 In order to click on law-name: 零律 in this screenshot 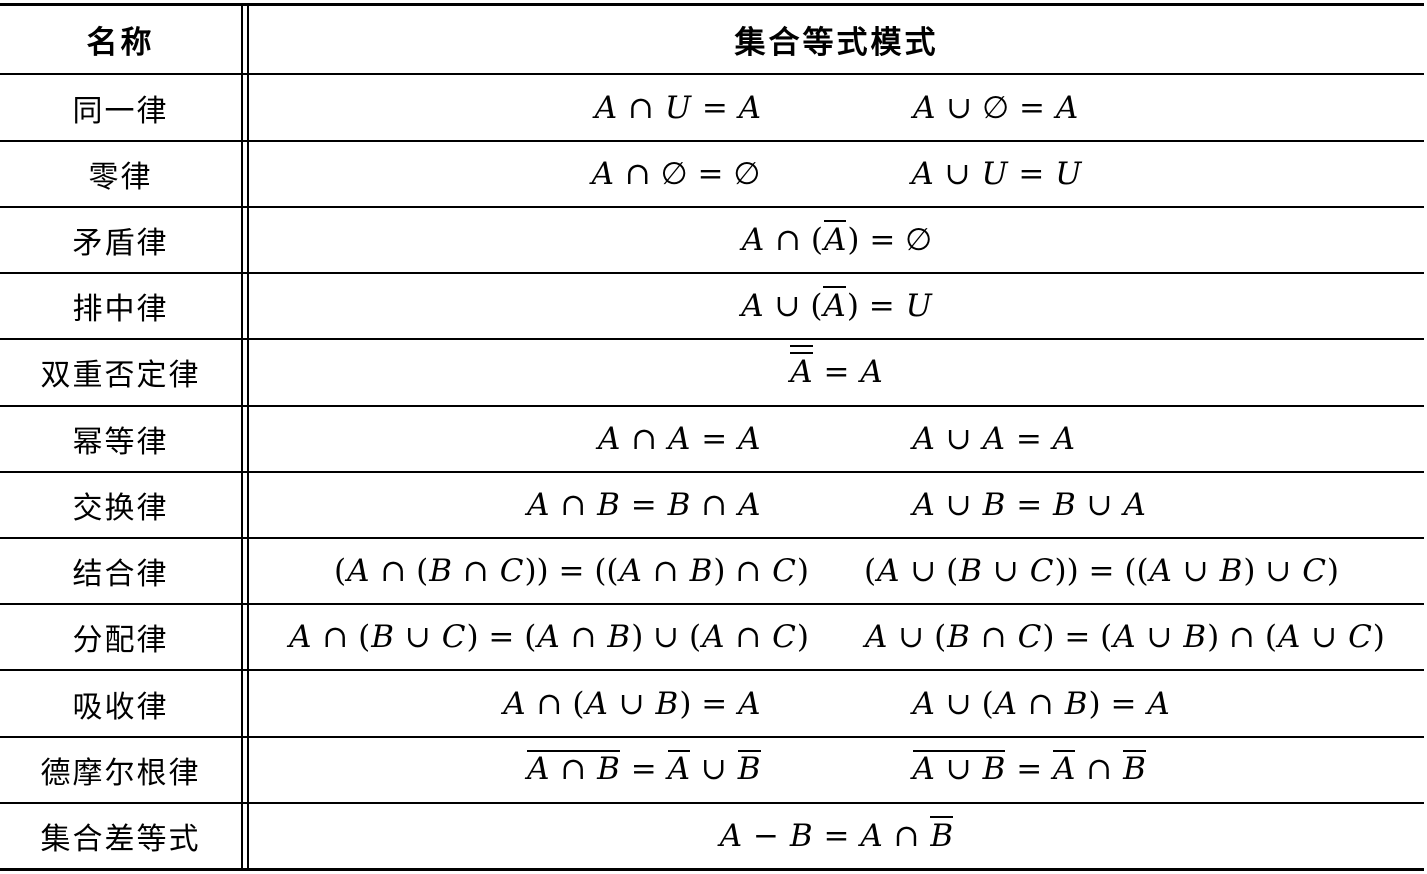, I will do `click(121, 173)`.